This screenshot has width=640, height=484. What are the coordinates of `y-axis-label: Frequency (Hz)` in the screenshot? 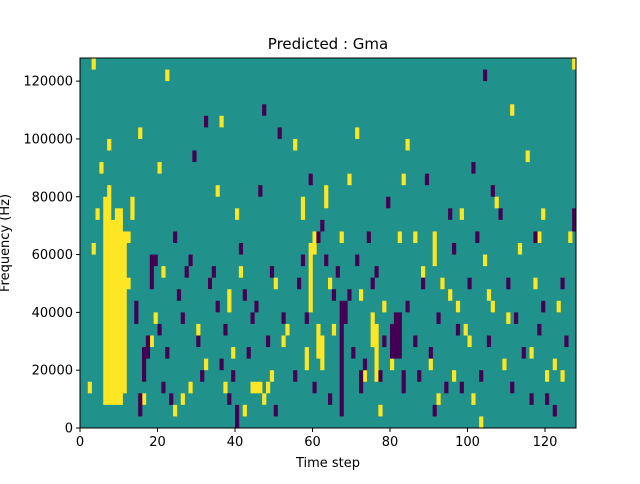 It's located at (6, 243).